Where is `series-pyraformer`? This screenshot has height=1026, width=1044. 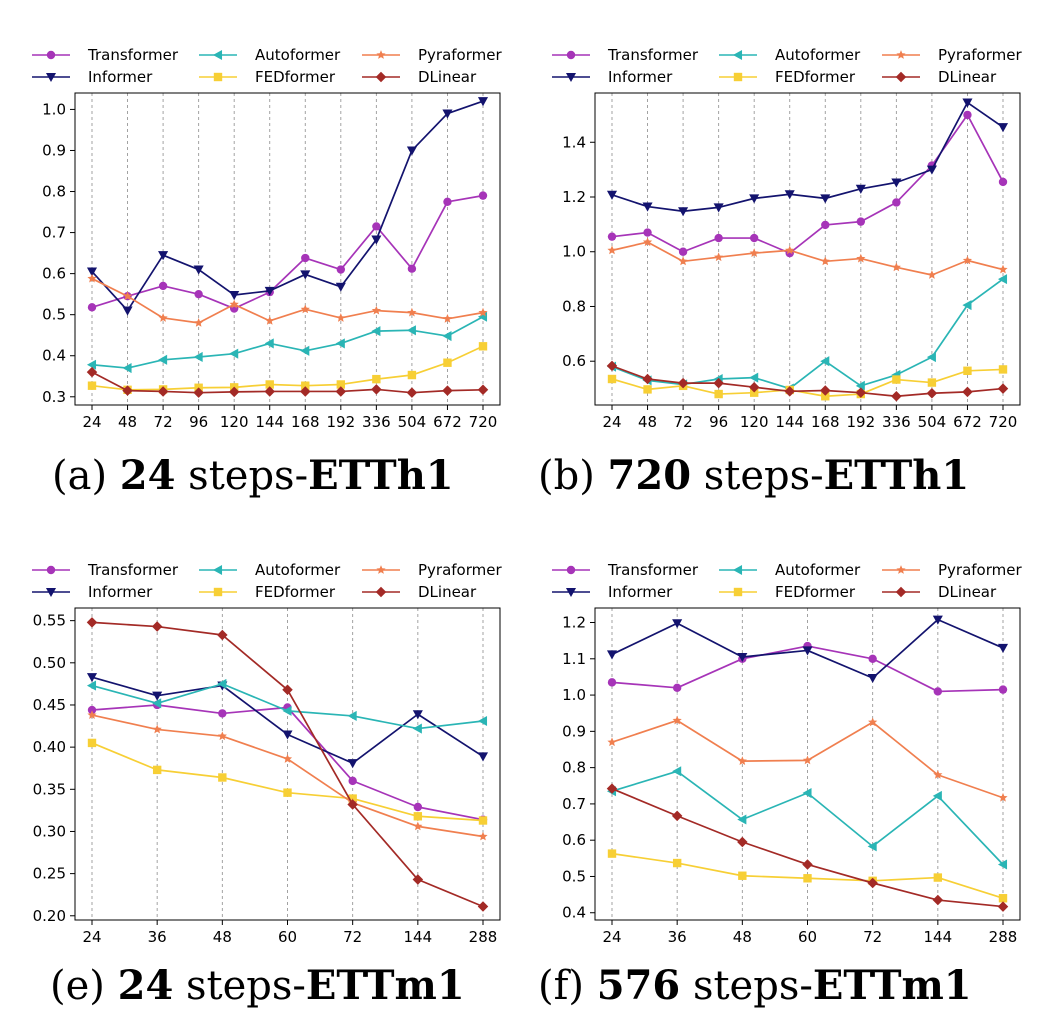 series-pyraformer is located at coordinates (807, 258).